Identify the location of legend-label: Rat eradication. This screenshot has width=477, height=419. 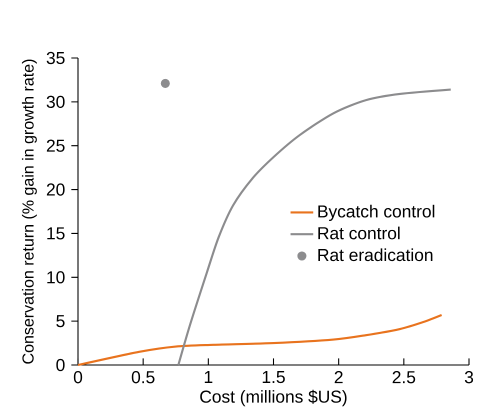
(375, 255).